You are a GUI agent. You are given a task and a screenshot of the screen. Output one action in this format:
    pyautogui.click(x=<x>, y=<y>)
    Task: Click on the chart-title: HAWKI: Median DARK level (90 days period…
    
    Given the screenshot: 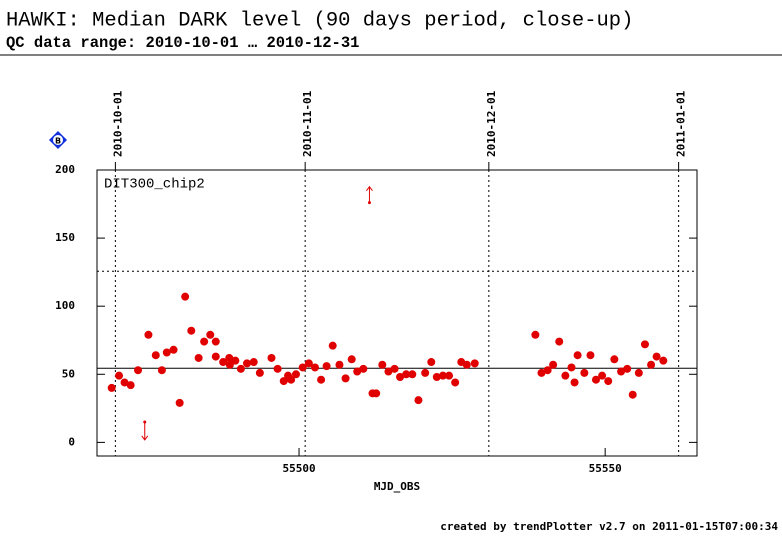 What is the action you would take?
    pyautogui.click(x=319, y=20)
    